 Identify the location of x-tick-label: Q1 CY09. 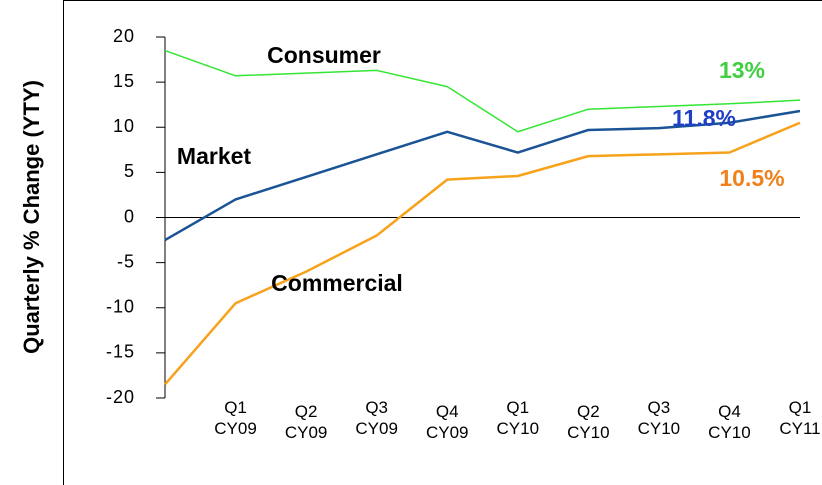
(235, 418).